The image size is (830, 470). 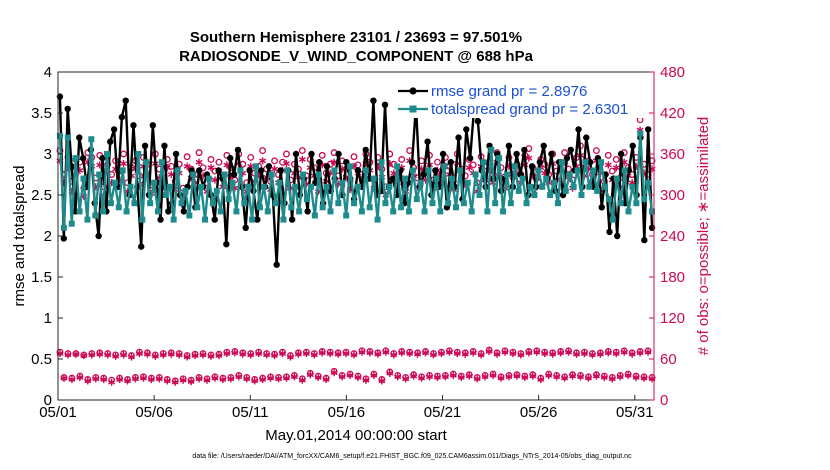 I want to click on y2-tick-label: 0, so click(x=664, y=400).